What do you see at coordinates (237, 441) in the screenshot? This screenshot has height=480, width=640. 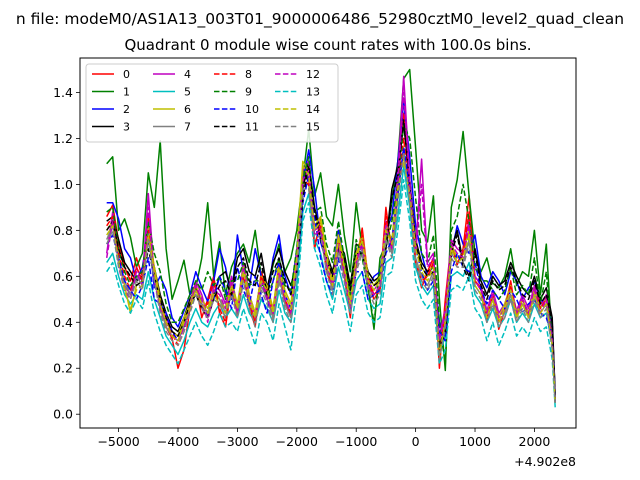 I see `x-tick-label: −3000` at bounding box center [237, 441].